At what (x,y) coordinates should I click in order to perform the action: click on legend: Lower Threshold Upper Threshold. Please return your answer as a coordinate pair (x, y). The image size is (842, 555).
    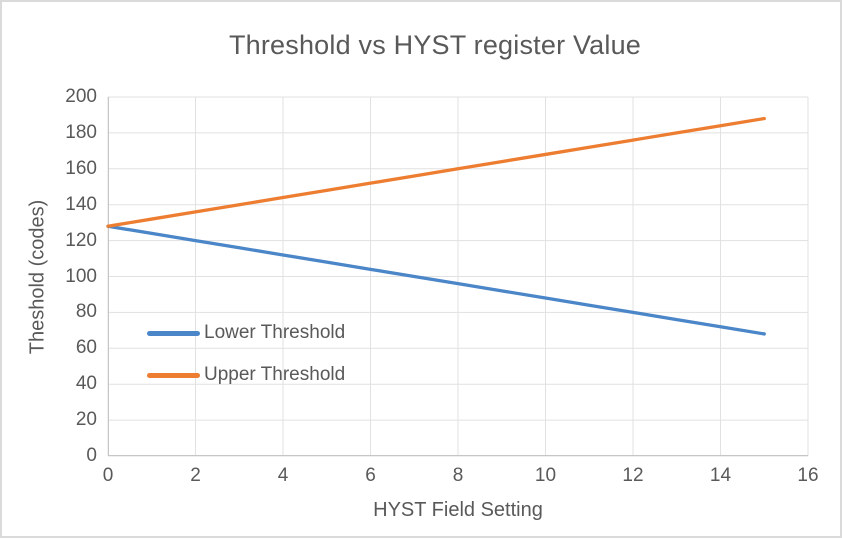
    Looking at the image, I should click on (246, 354).